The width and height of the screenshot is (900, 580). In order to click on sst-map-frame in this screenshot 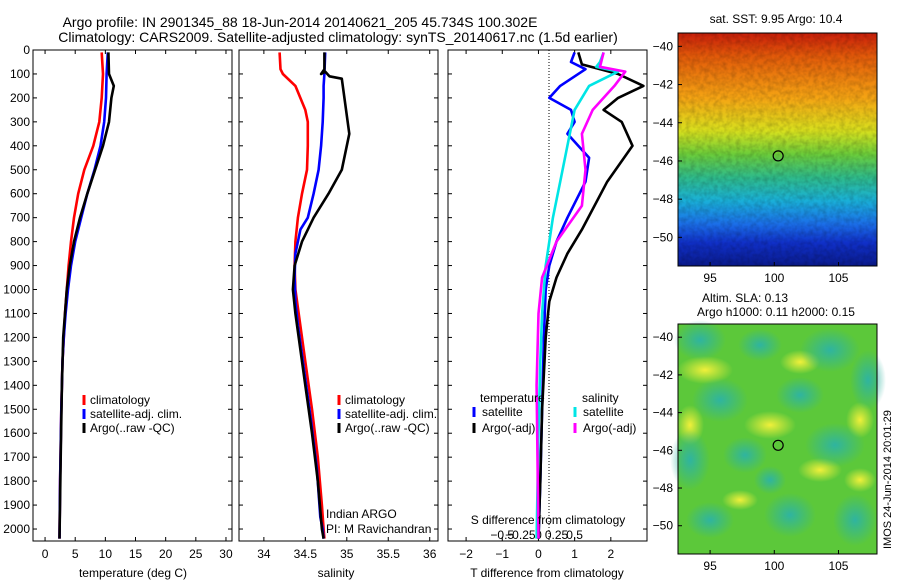, I will do `click(777, 149)`.